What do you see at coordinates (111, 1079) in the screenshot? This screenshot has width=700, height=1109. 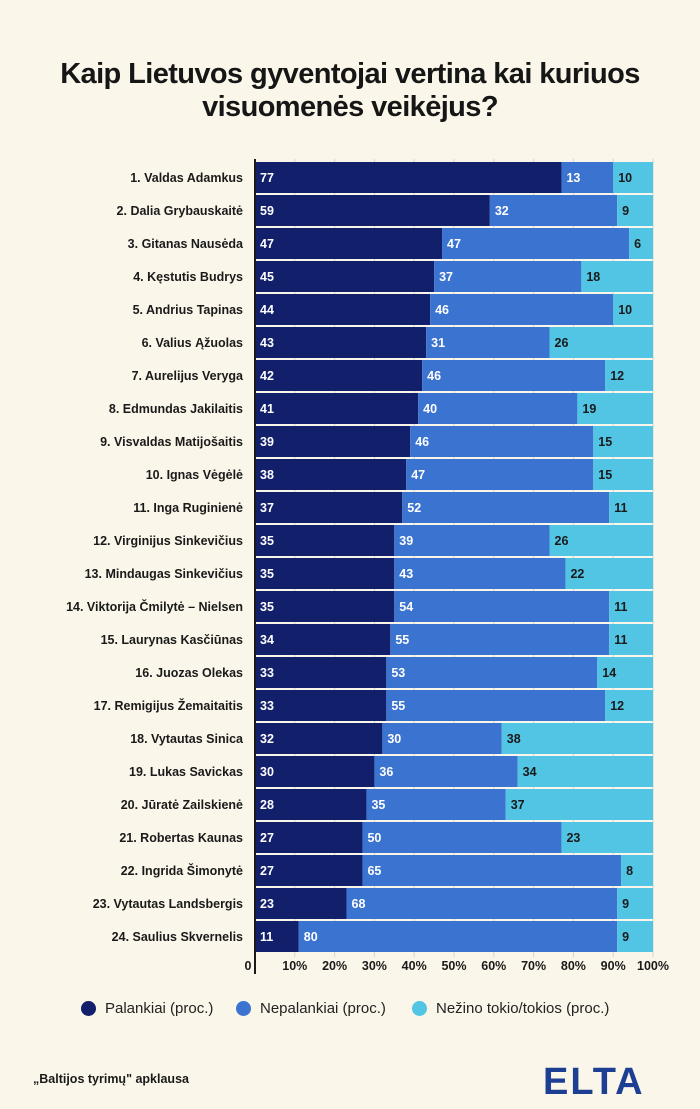 I see `source-note: „Baltijos tyrimų" apklausa` at bounding box center [111, 1079].